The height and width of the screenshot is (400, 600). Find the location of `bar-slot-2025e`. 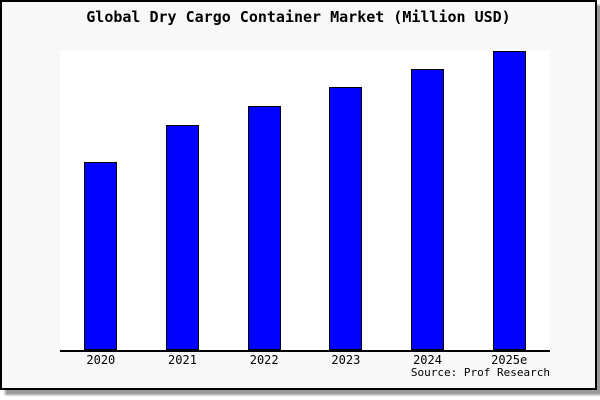

bar-slot-2025e is located at coordinates (509, 200).